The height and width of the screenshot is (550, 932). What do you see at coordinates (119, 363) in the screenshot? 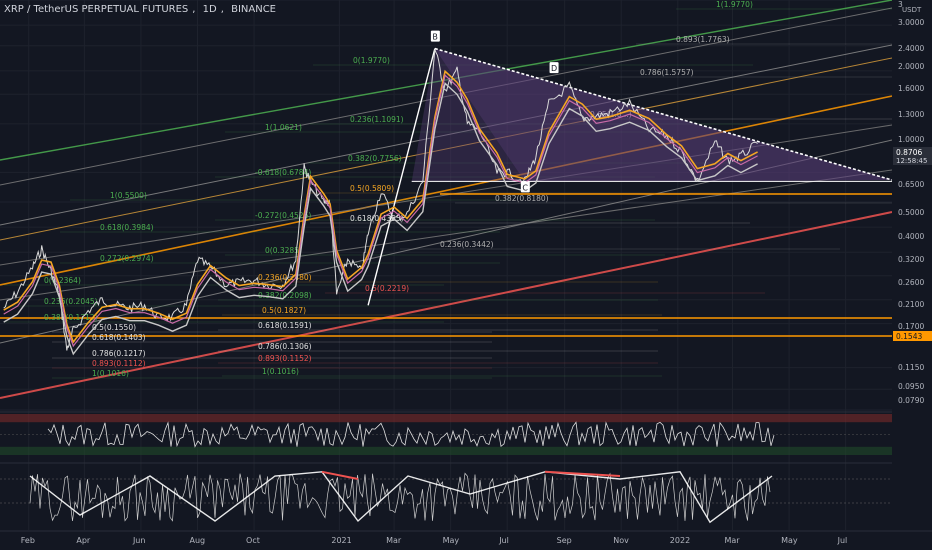
I see `fib-label: 0.893(0.1112)` at bounding box center [119, 363].